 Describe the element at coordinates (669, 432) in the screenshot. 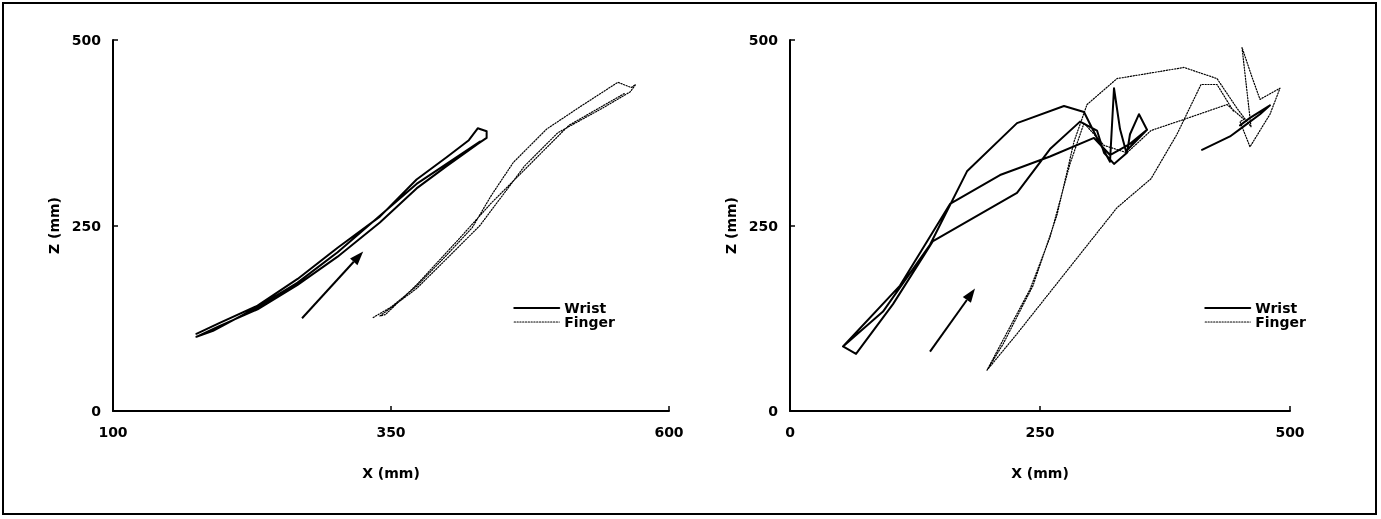

I see `x-tick-label: 600` at that location.